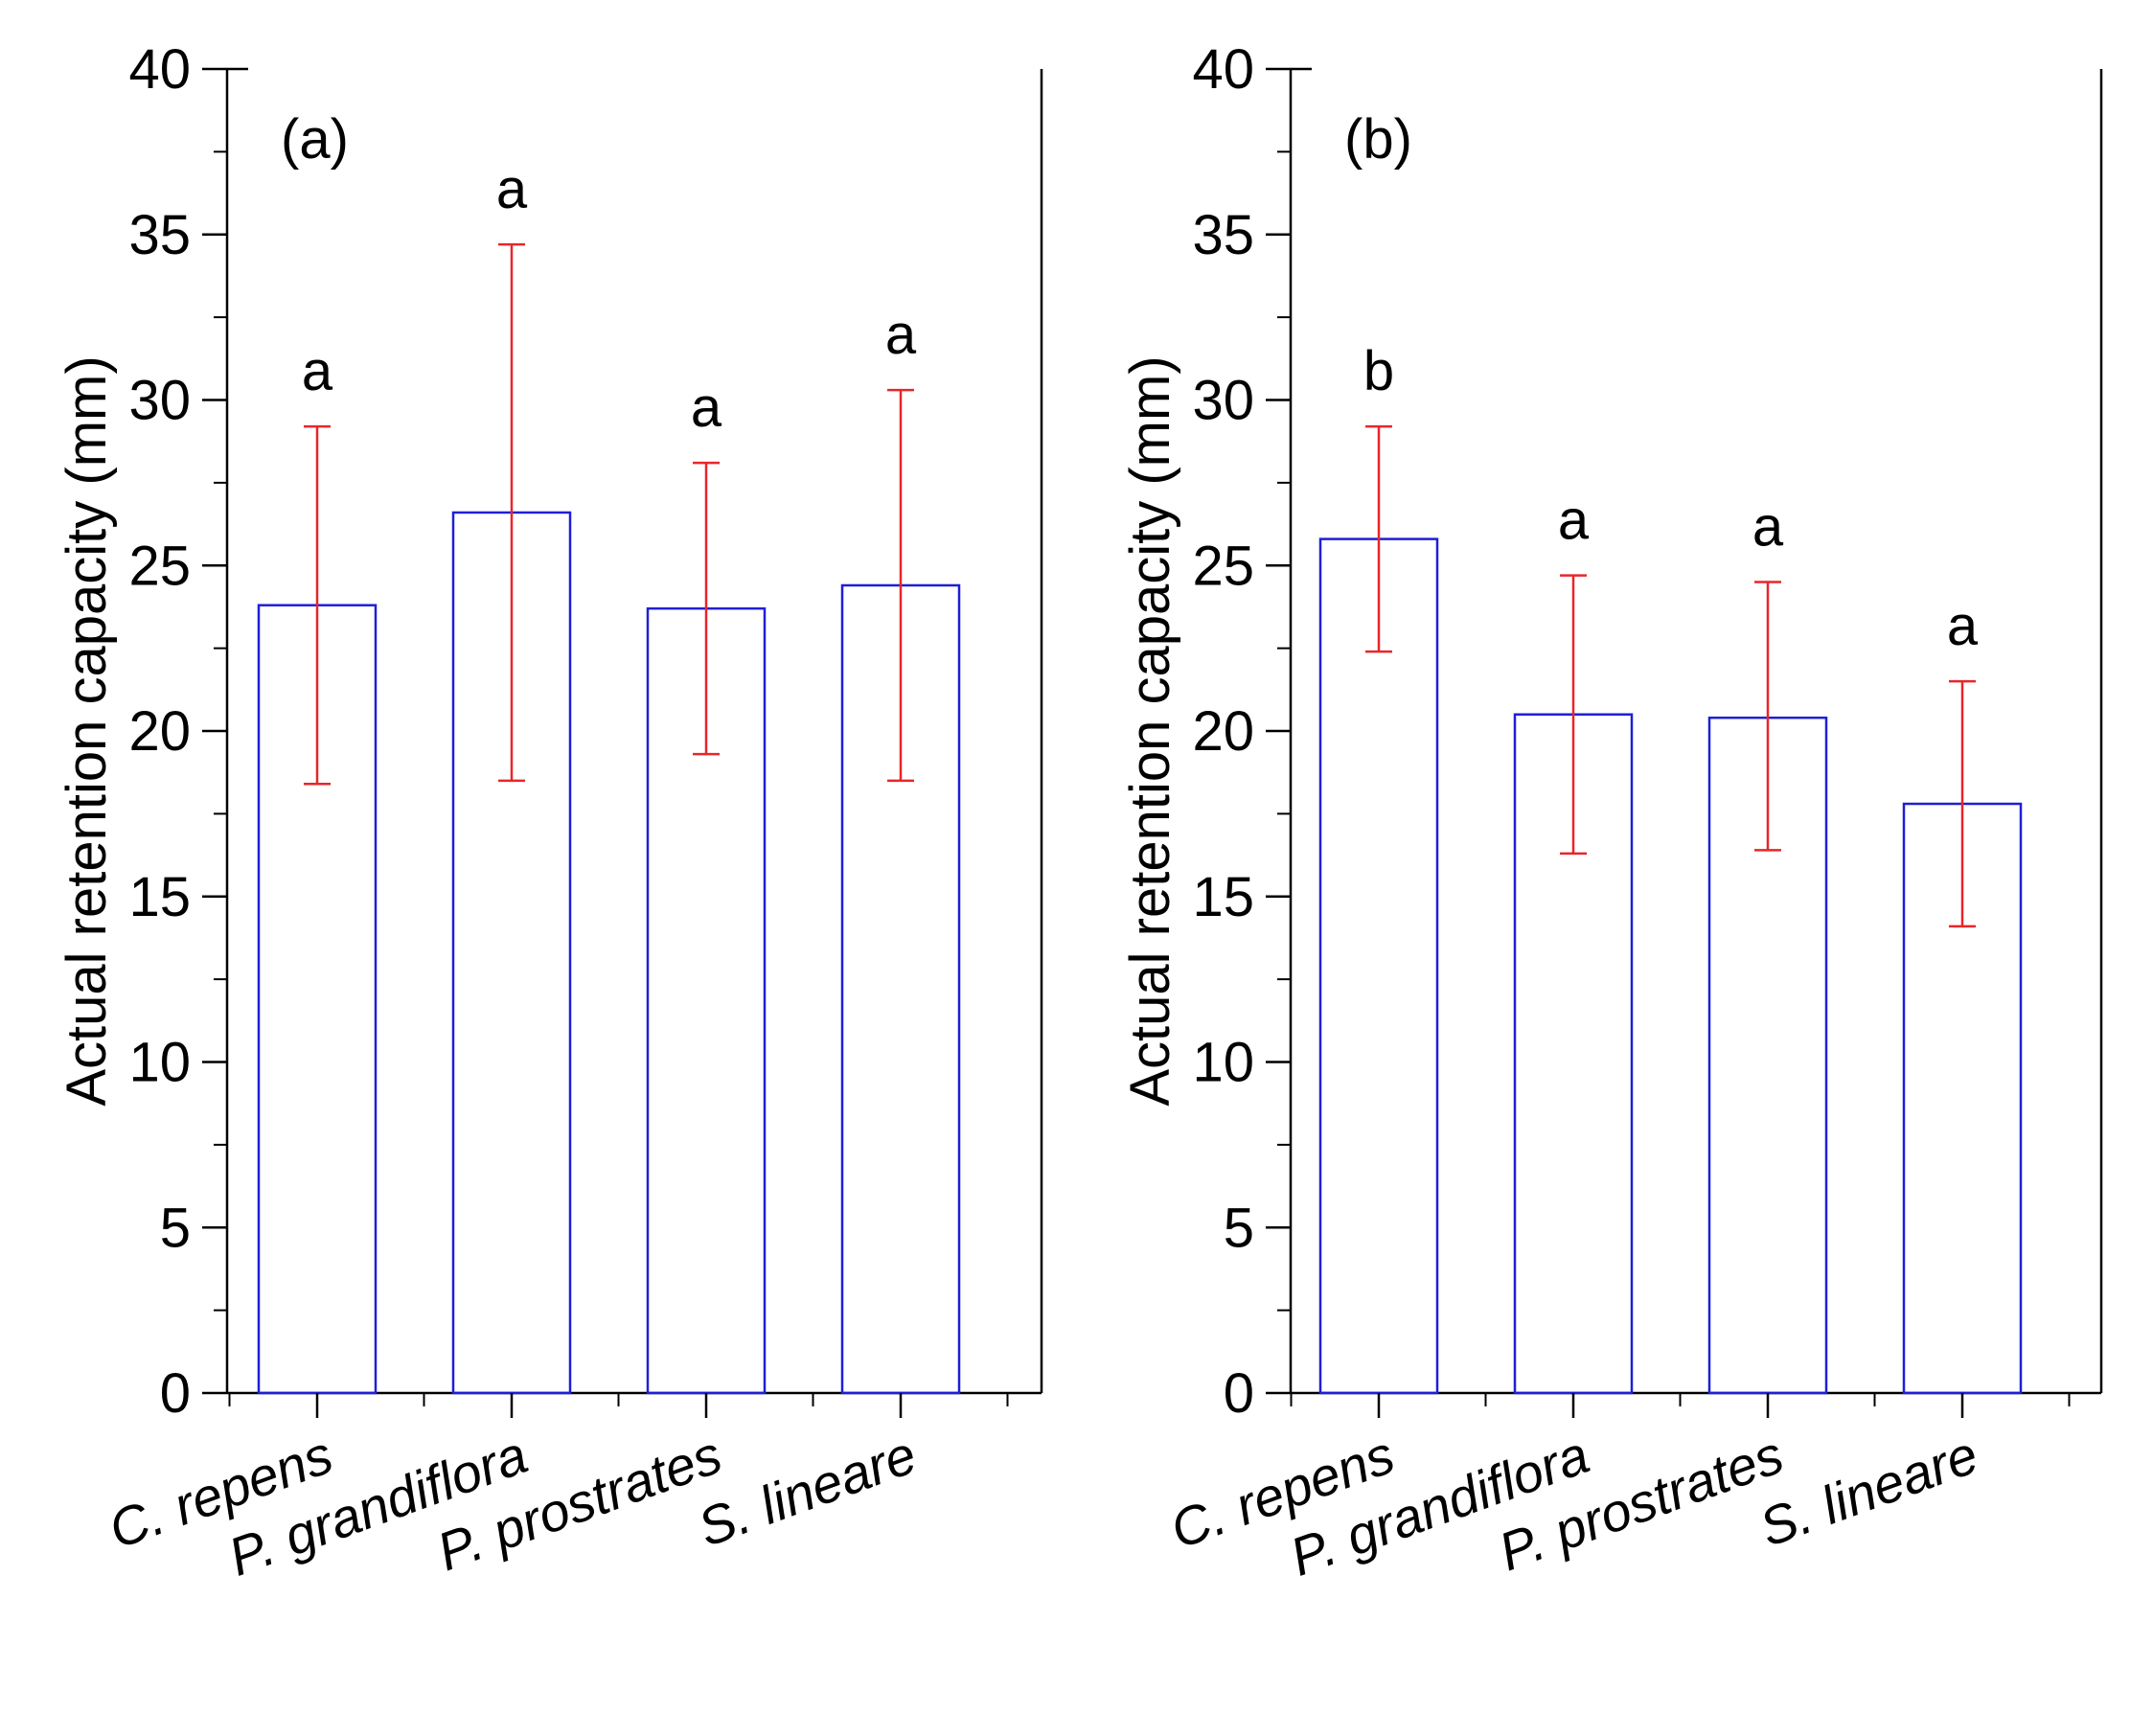  I want to click on significance-letter: b, so click(1378, 371).